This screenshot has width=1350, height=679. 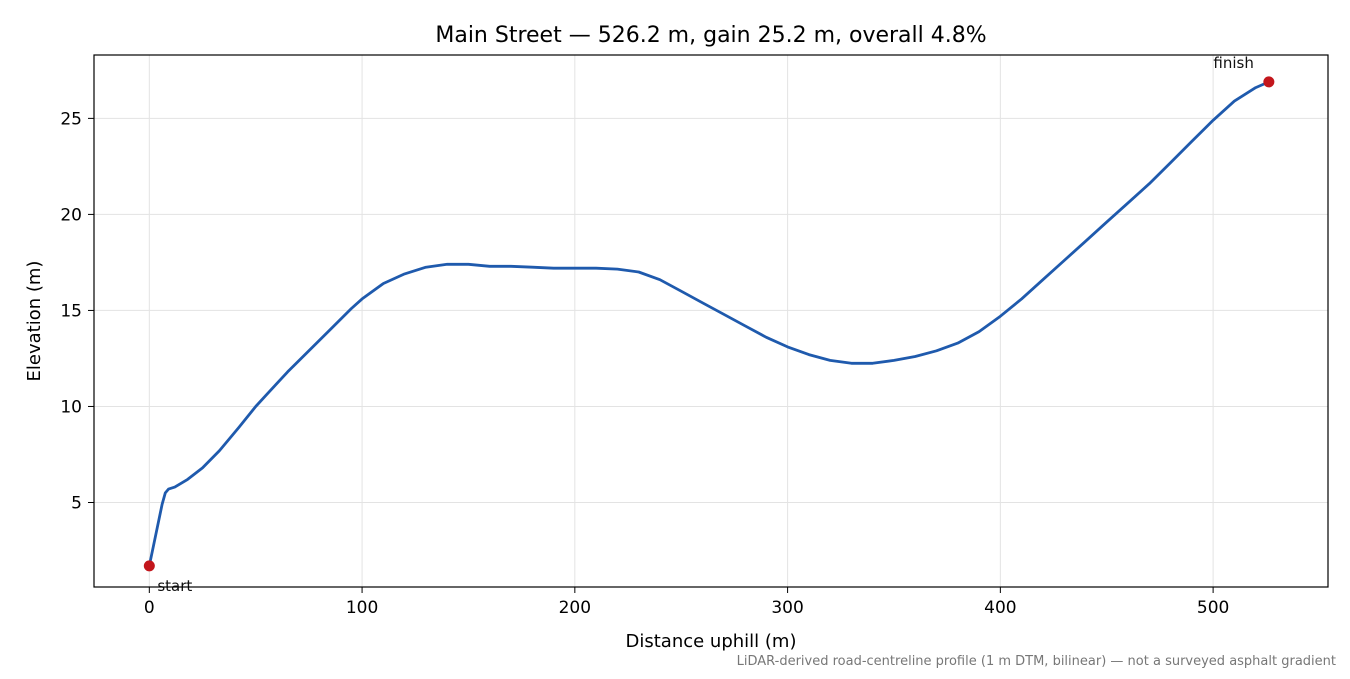 I want to click on y-tick-label: 5, so click(x=76, y=503).